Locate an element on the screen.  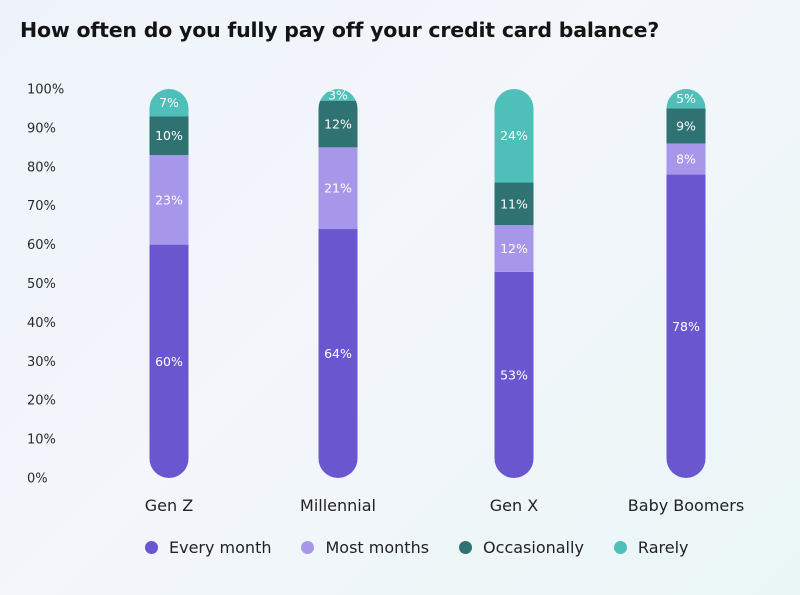
y-tick-label: 10% is located at coordinates (41, 440).